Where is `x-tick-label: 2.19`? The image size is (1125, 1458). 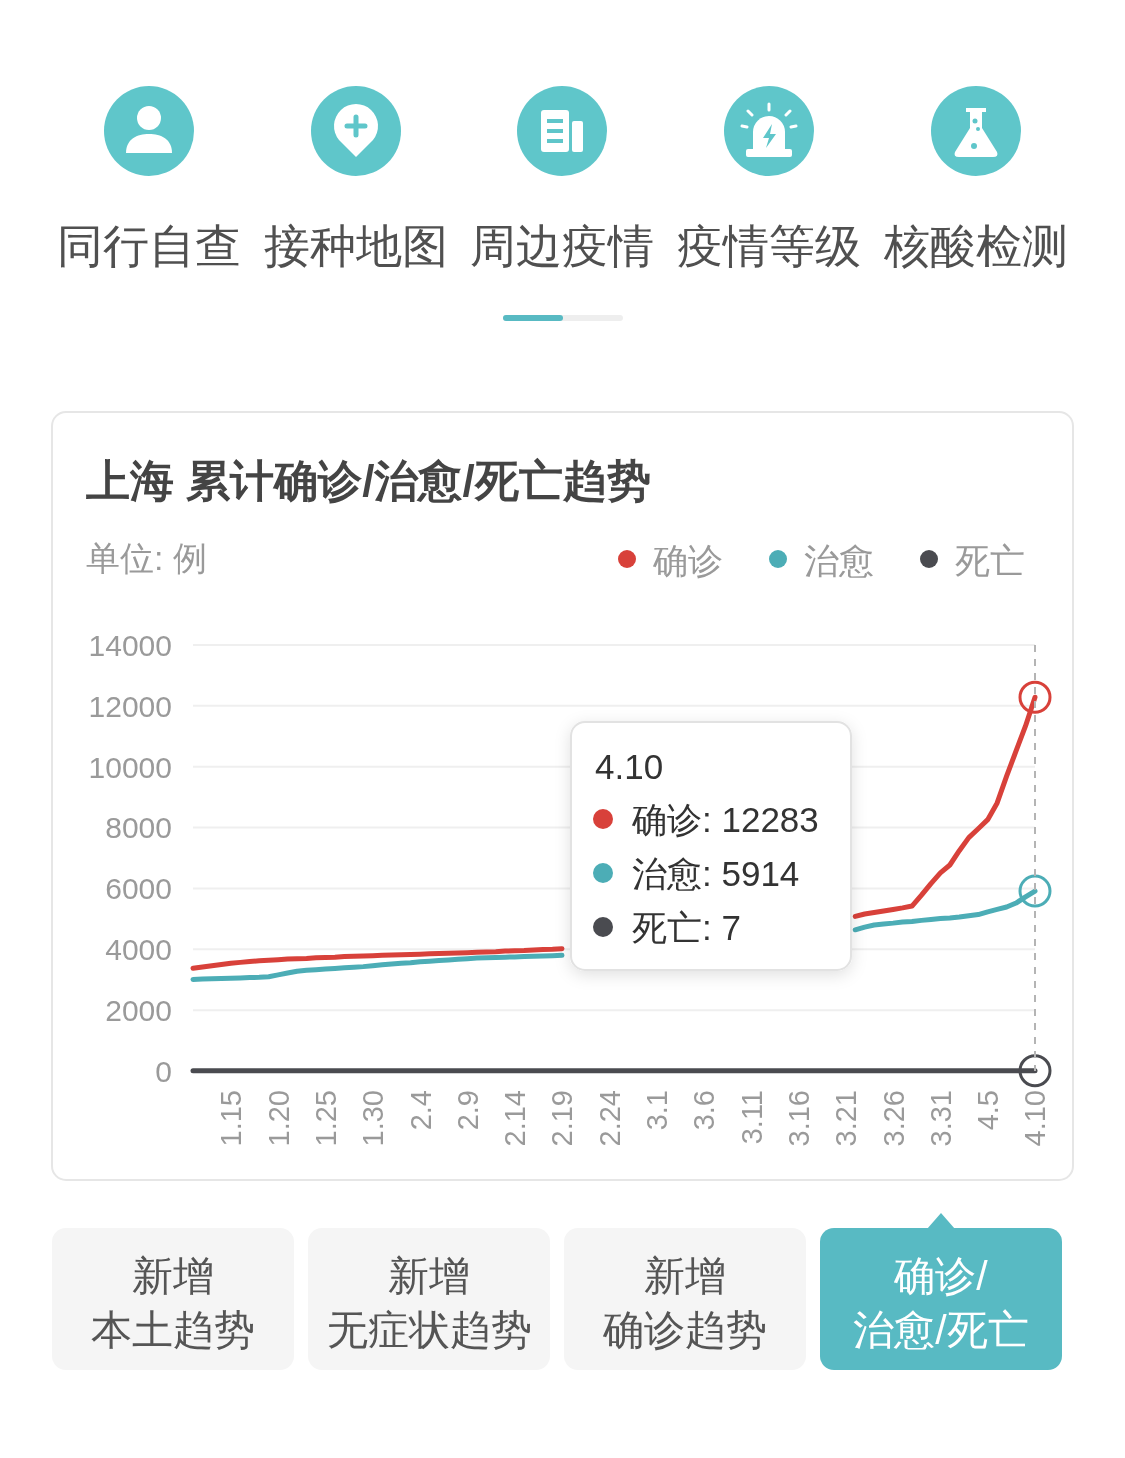
x-tick-label: 2.19 is located at coordinates (562, 1118).